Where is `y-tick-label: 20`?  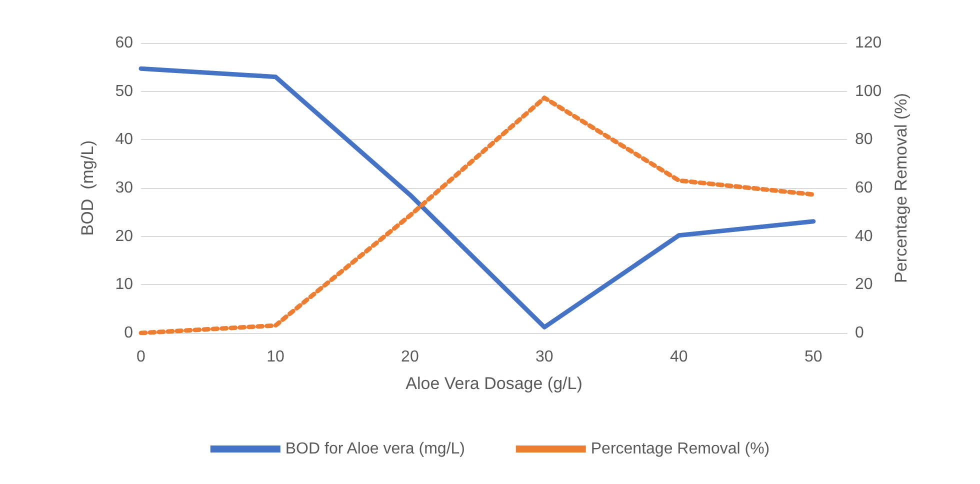
y-tick-label: 20 is located at coordinates (124, 236).